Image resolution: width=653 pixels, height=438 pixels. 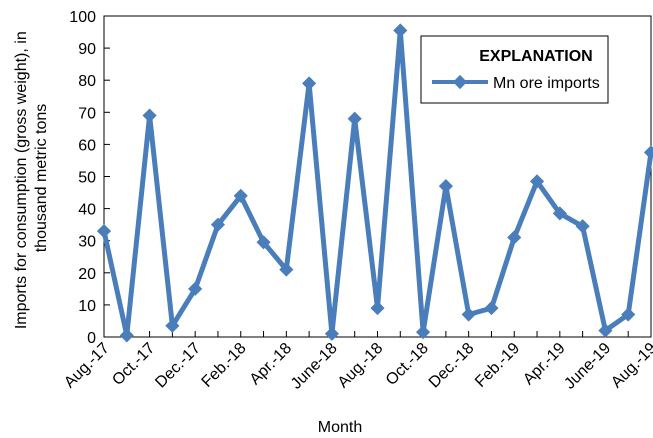 I want to click on y-tick-label: 80, so click(x=87, y=81).